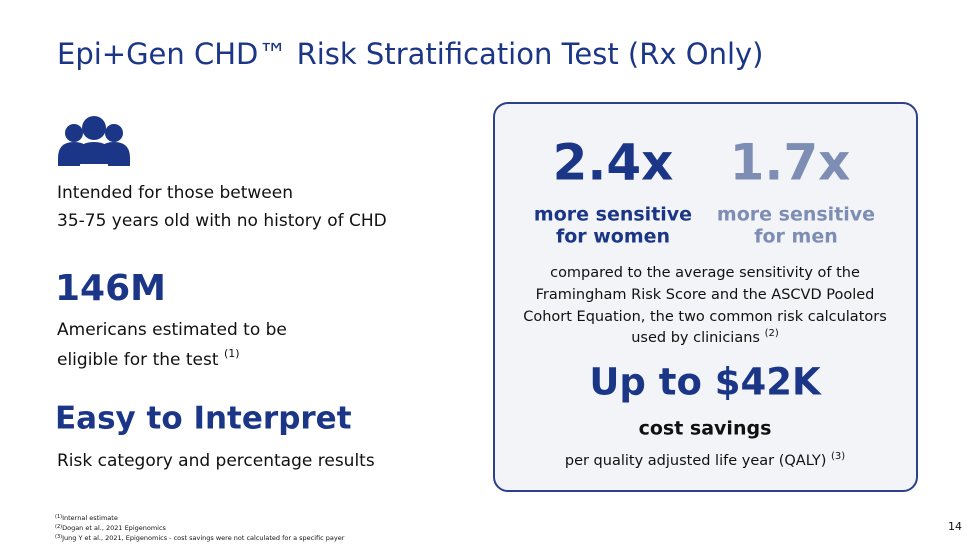  What do you see at coordinates (790, 163) in the screenshot?
I see `men-value: 1.7x` at bounding box center [790, 163].